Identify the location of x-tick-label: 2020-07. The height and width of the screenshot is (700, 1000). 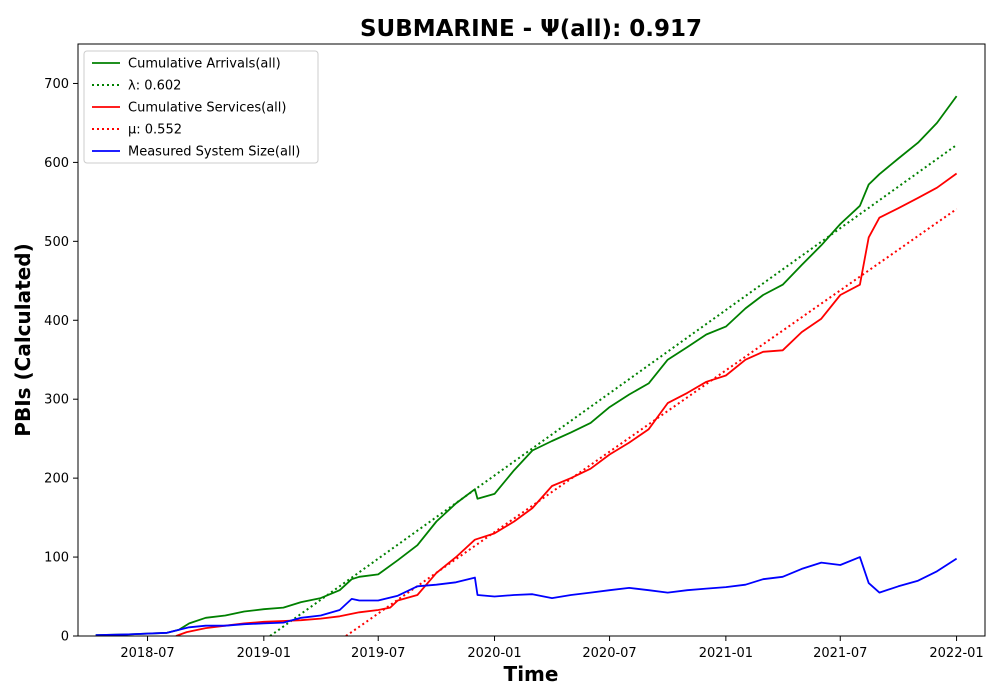
(609, 653).